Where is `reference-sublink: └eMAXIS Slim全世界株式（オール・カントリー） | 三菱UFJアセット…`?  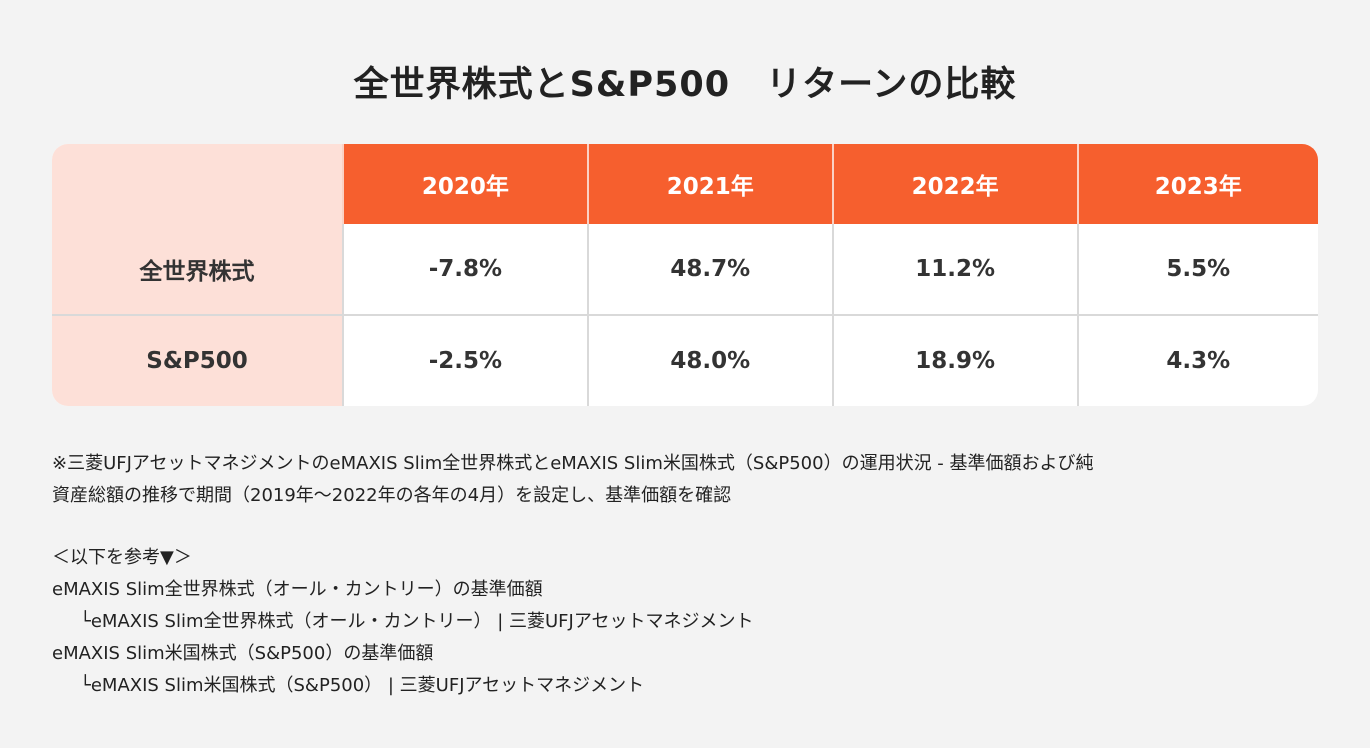
reference-sublink: └eMAXIS Slim全世界株式（オール・カントリー） | 三菱UFJアセット… is located at coordinates (417, 621).